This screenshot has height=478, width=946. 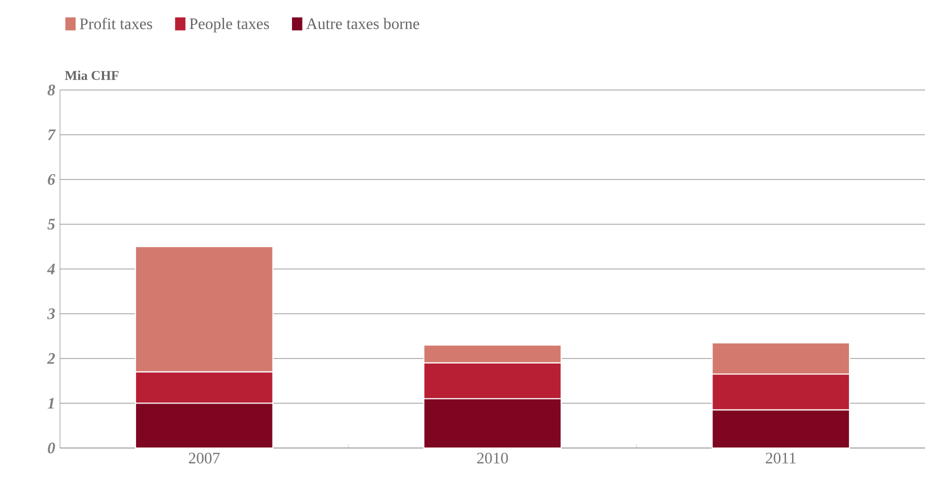 What do you see at coordinates (91, 75) in the screenshot?
I see `y-axis-title: Mia CHF` at bounding box center [91, 75].